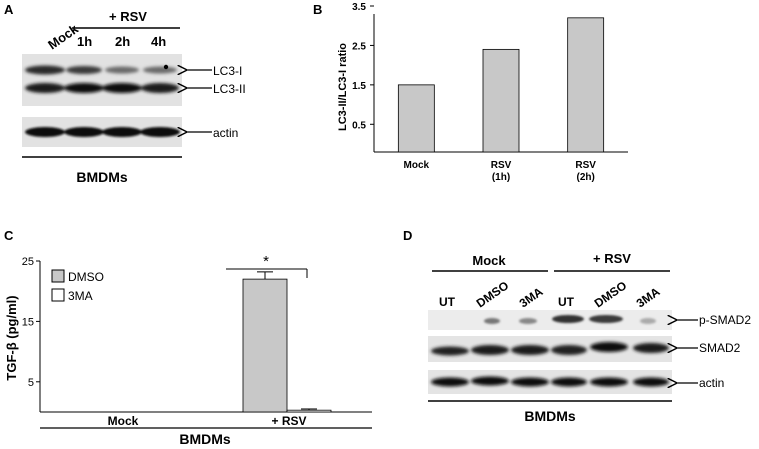  I want to click on lc3-bands, so click(102, 79).